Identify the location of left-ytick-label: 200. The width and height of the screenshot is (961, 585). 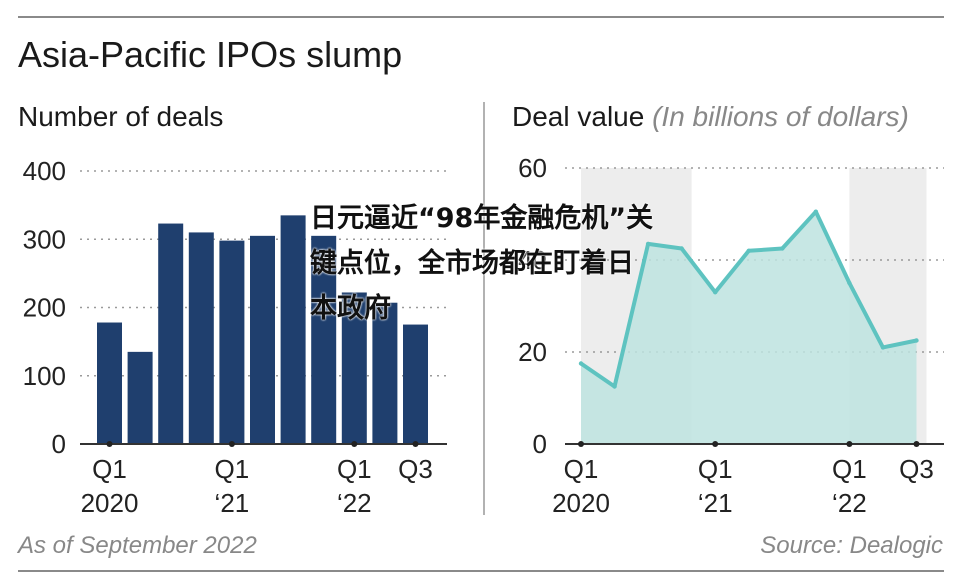
(44, 308).